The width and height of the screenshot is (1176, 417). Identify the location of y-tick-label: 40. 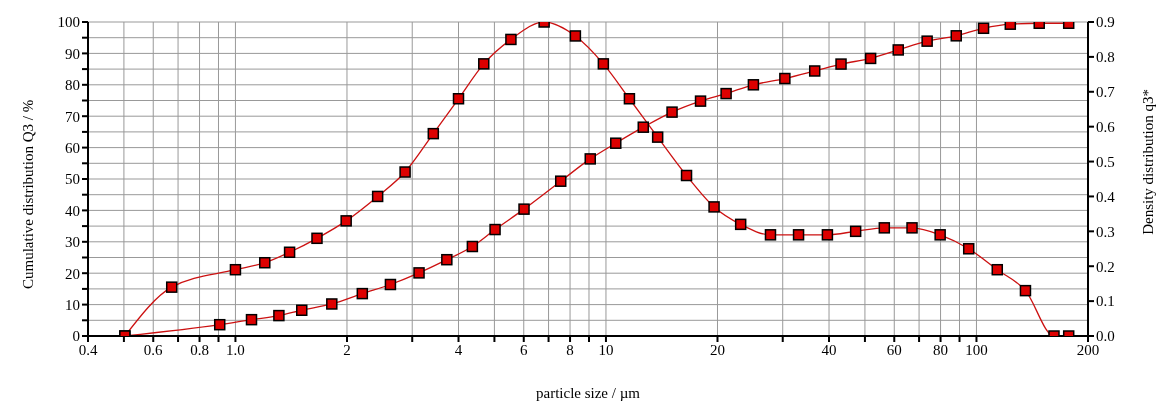
(72, 210).